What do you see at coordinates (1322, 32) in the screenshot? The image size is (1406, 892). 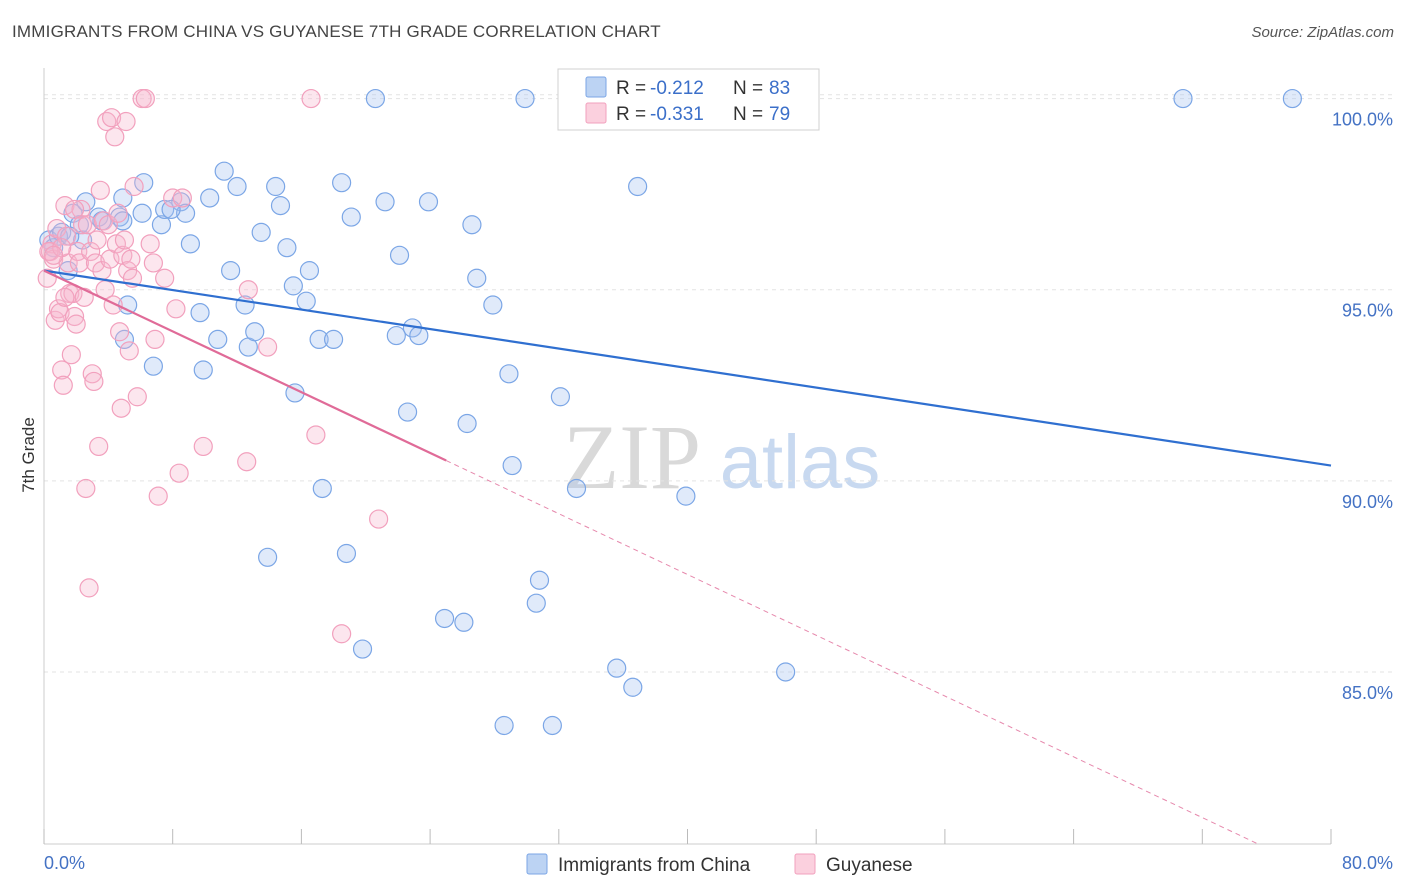 I see `chart-source: Source: ZipAtlas.com` at bounding box center [1322, 32].